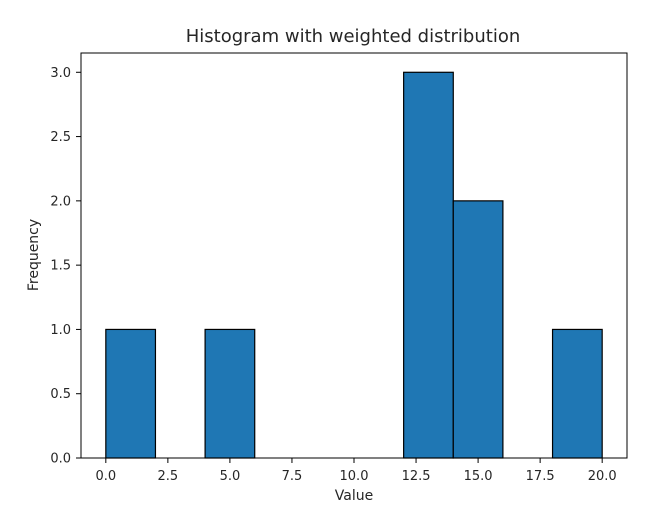  Describe the element at coordinates (60, 201) in the screenshot. I see `y-tick-label-4: 2.0` at that location.